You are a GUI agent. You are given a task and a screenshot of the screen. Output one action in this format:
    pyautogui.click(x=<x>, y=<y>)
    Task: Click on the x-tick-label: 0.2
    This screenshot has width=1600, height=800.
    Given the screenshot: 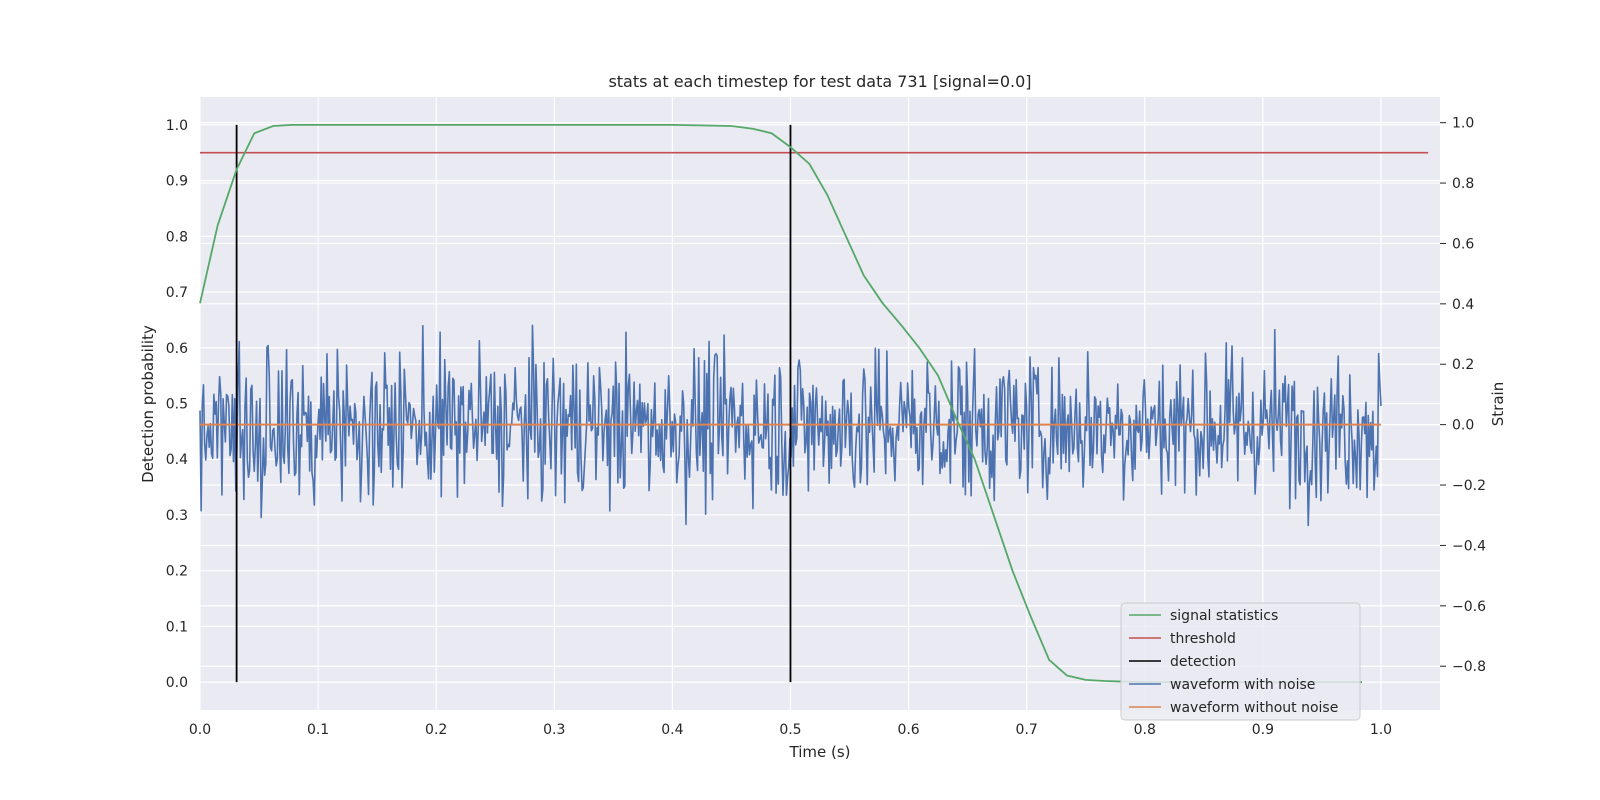 What is the action you would take?
    pyautogui.click(x=436, y=730)
    